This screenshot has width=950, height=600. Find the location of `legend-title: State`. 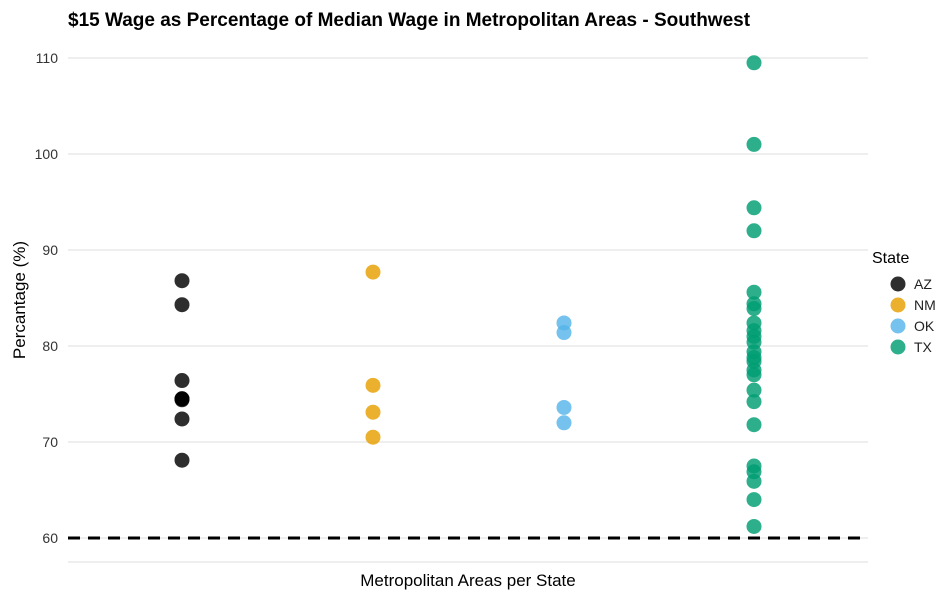

legend-title: State is located at coordinates (890, 258).